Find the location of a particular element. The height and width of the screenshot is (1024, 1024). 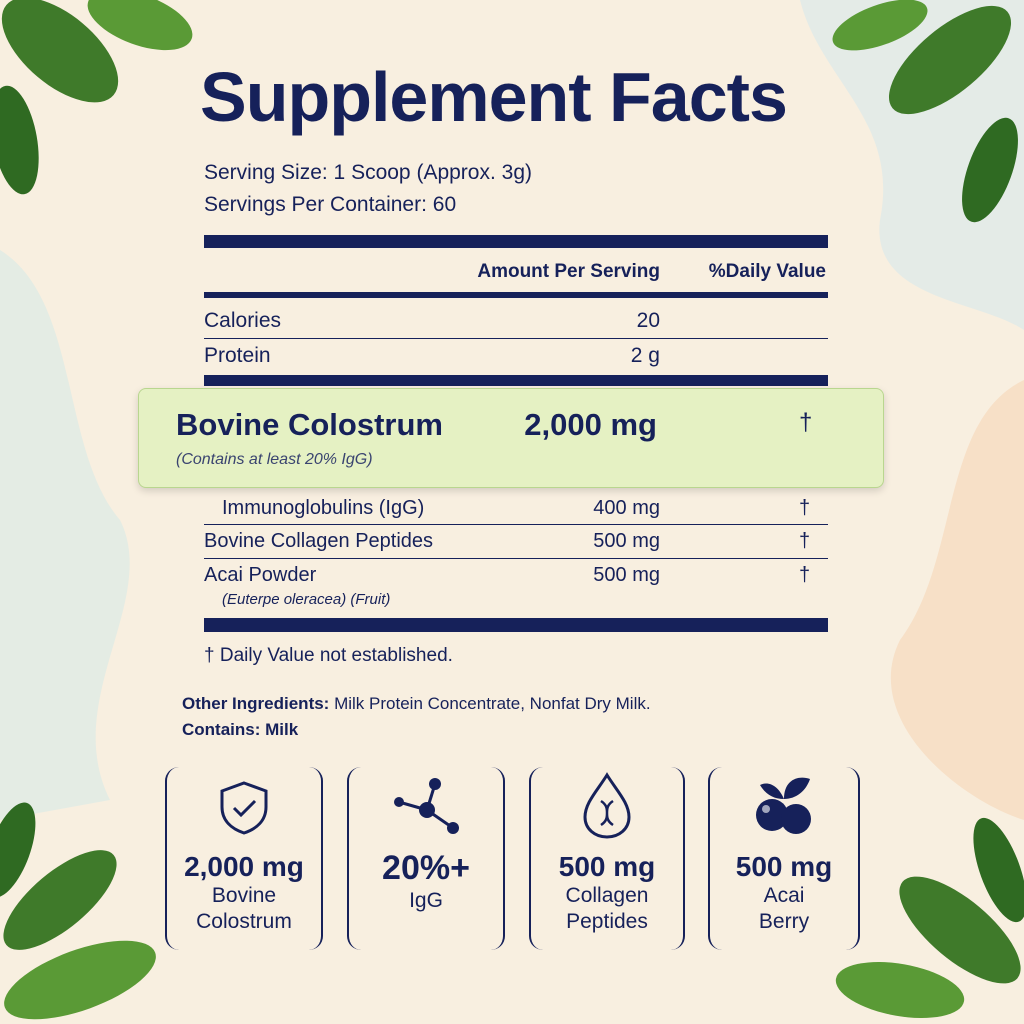

shield-icon is located at coordinates (244, 808).